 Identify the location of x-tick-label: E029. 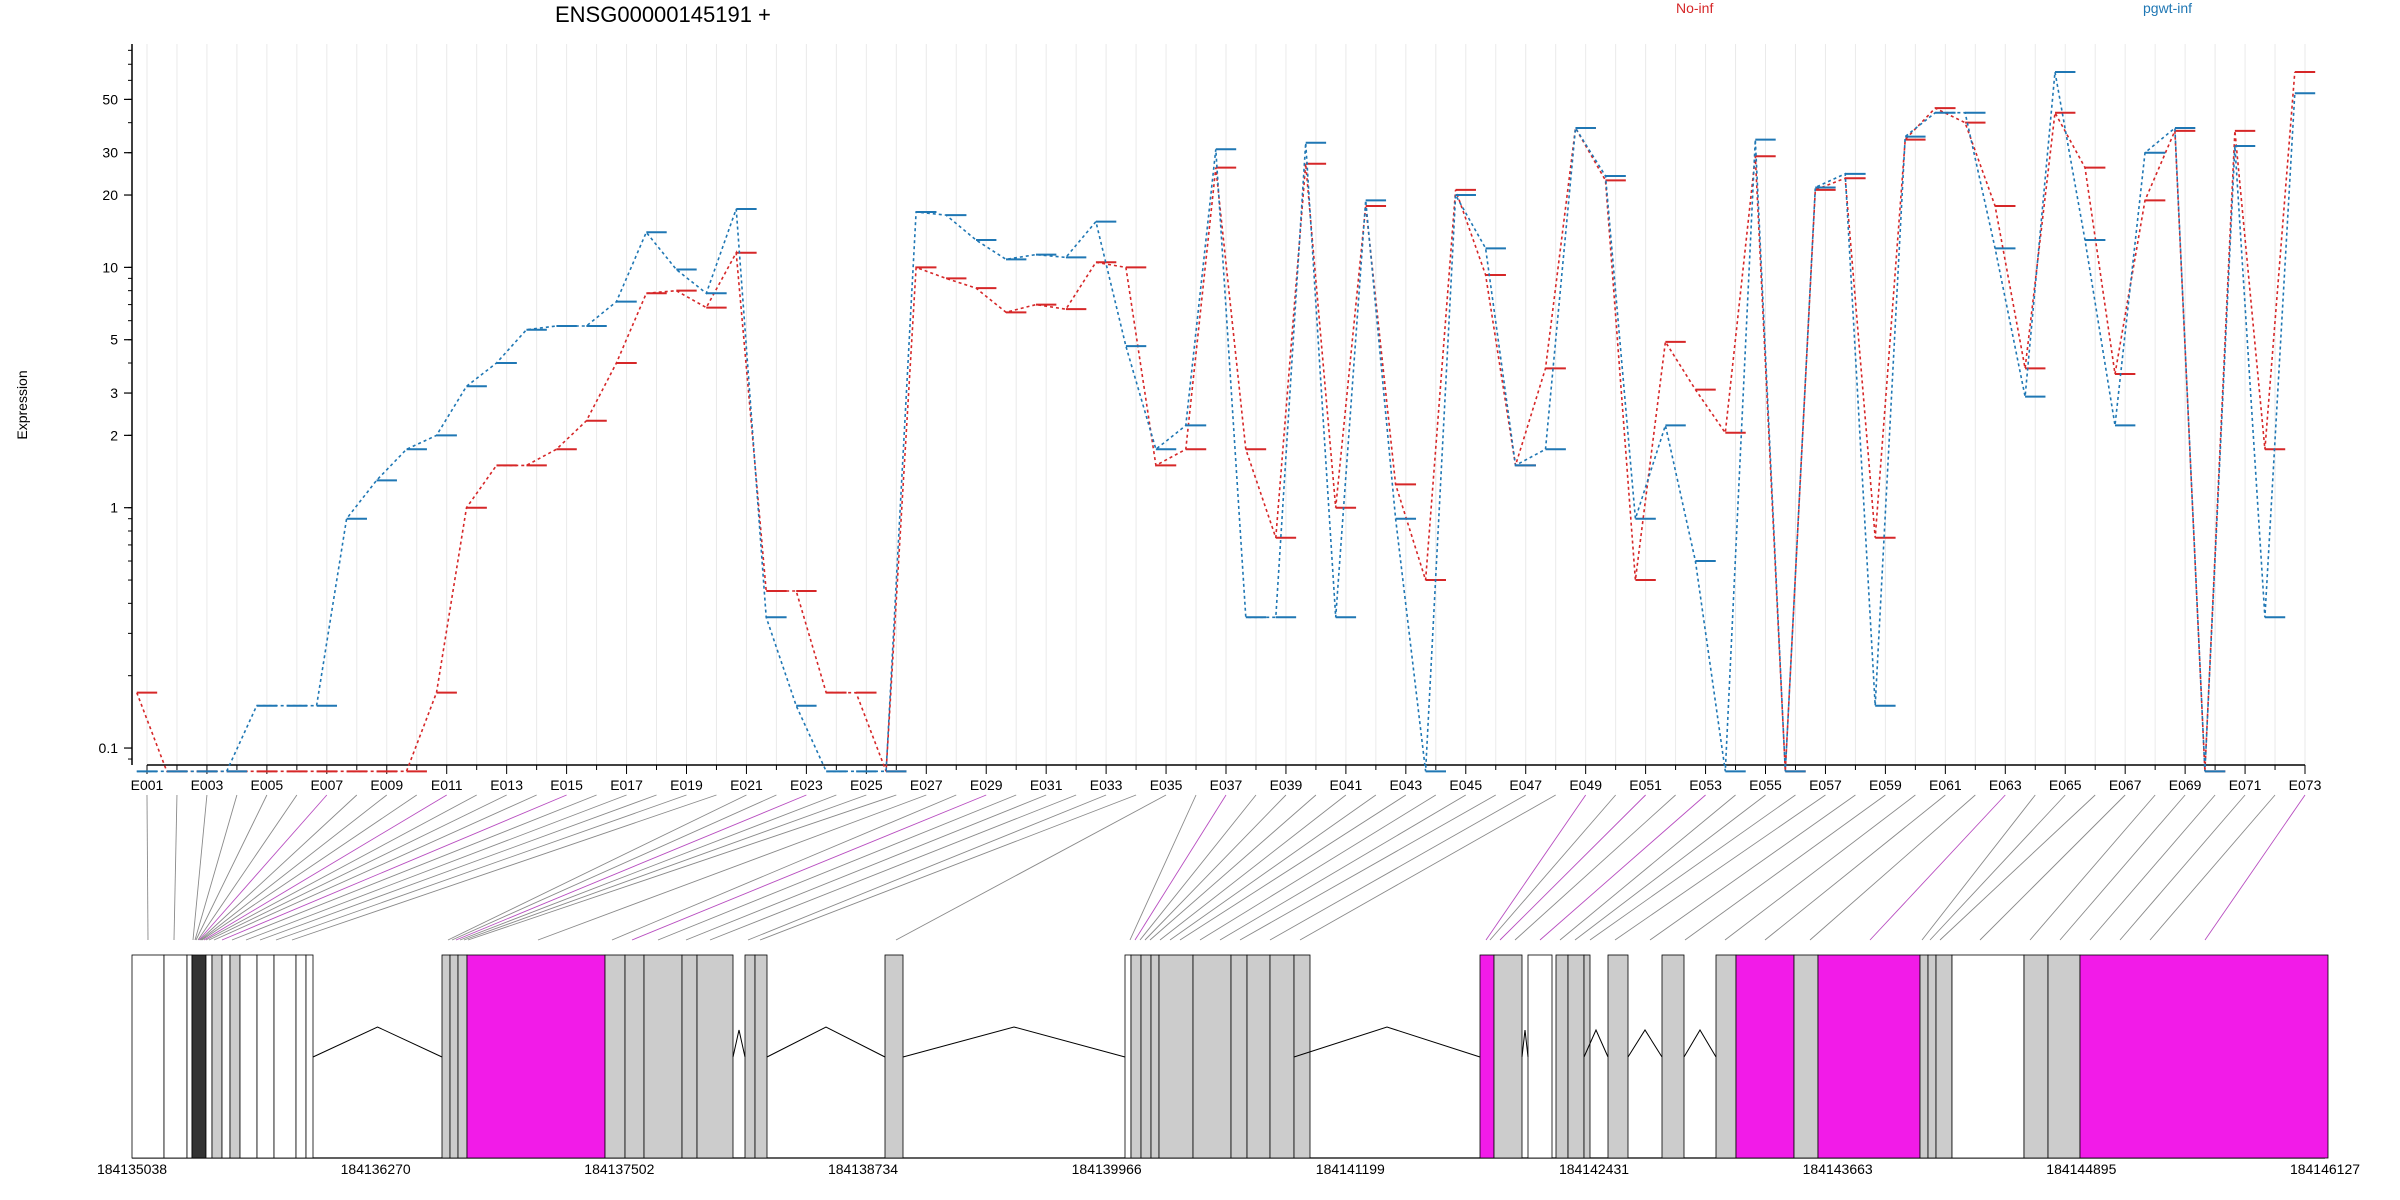
(986, 785).